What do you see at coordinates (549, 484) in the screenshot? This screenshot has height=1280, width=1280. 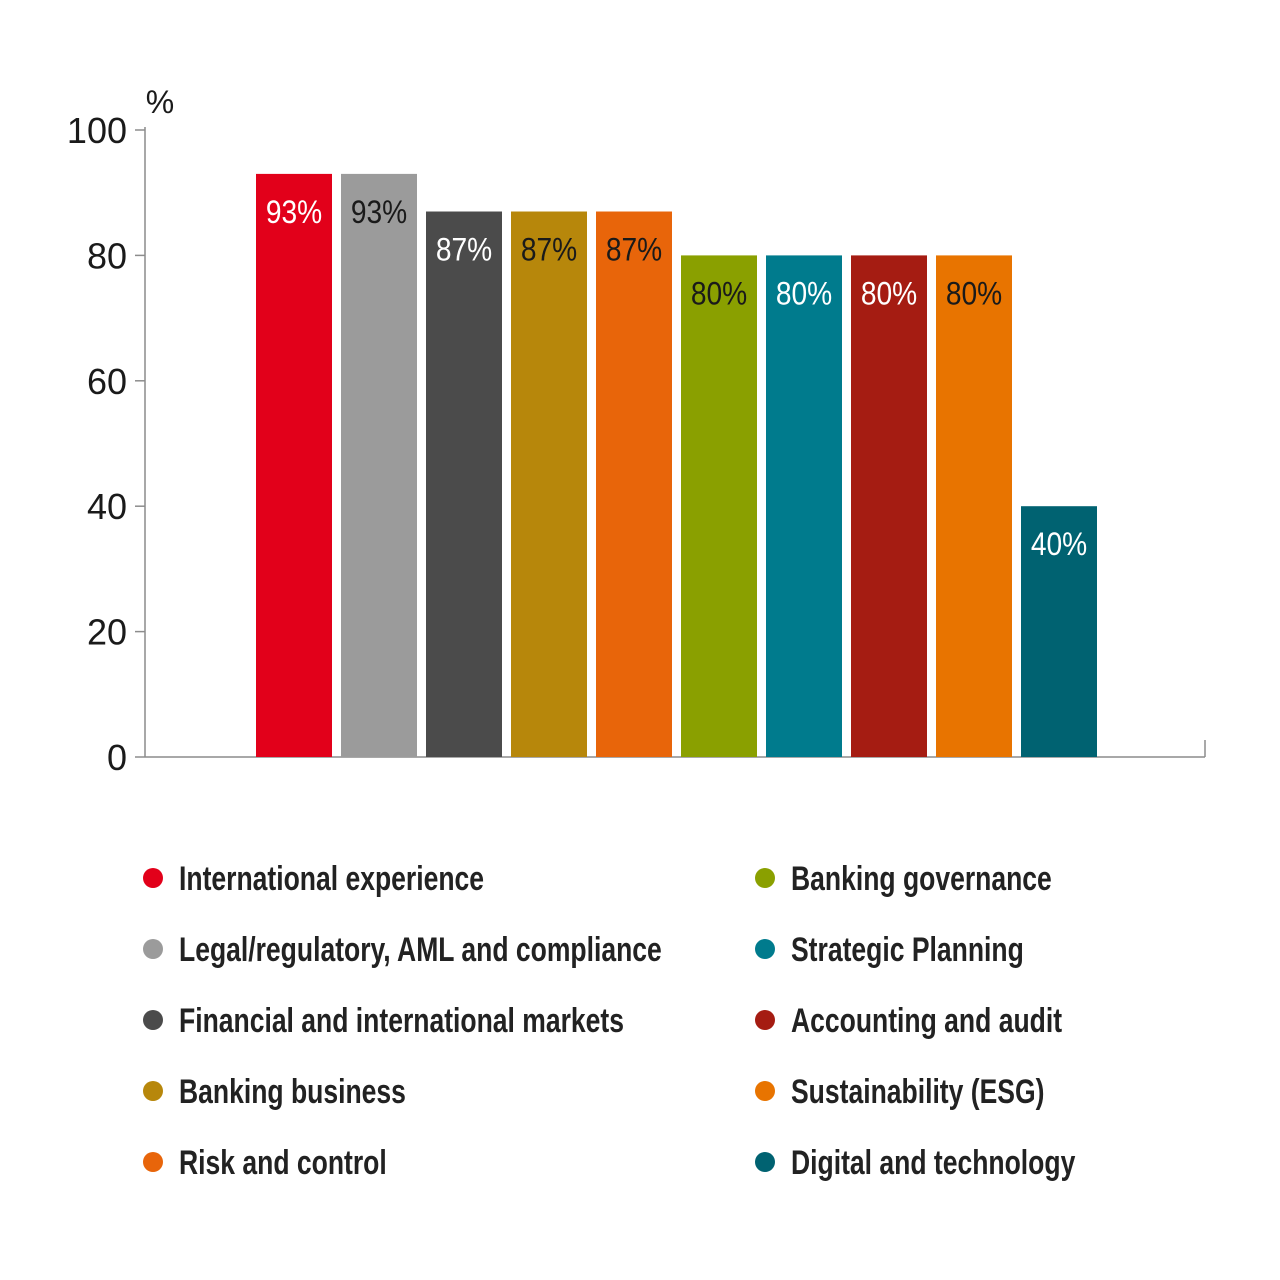 I see `bar-banking-business` at bounding box center [549, 484].